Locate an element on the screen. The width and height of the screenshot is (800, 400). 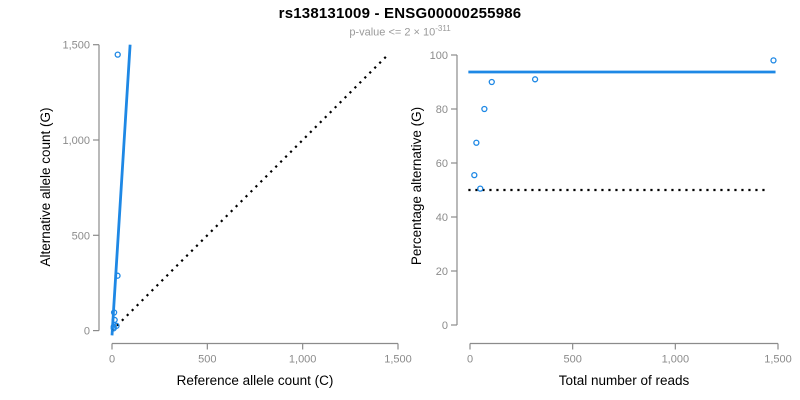
chart-subtitle: p-value <= 2 × 10-311 is located at coordinates (400, 31).